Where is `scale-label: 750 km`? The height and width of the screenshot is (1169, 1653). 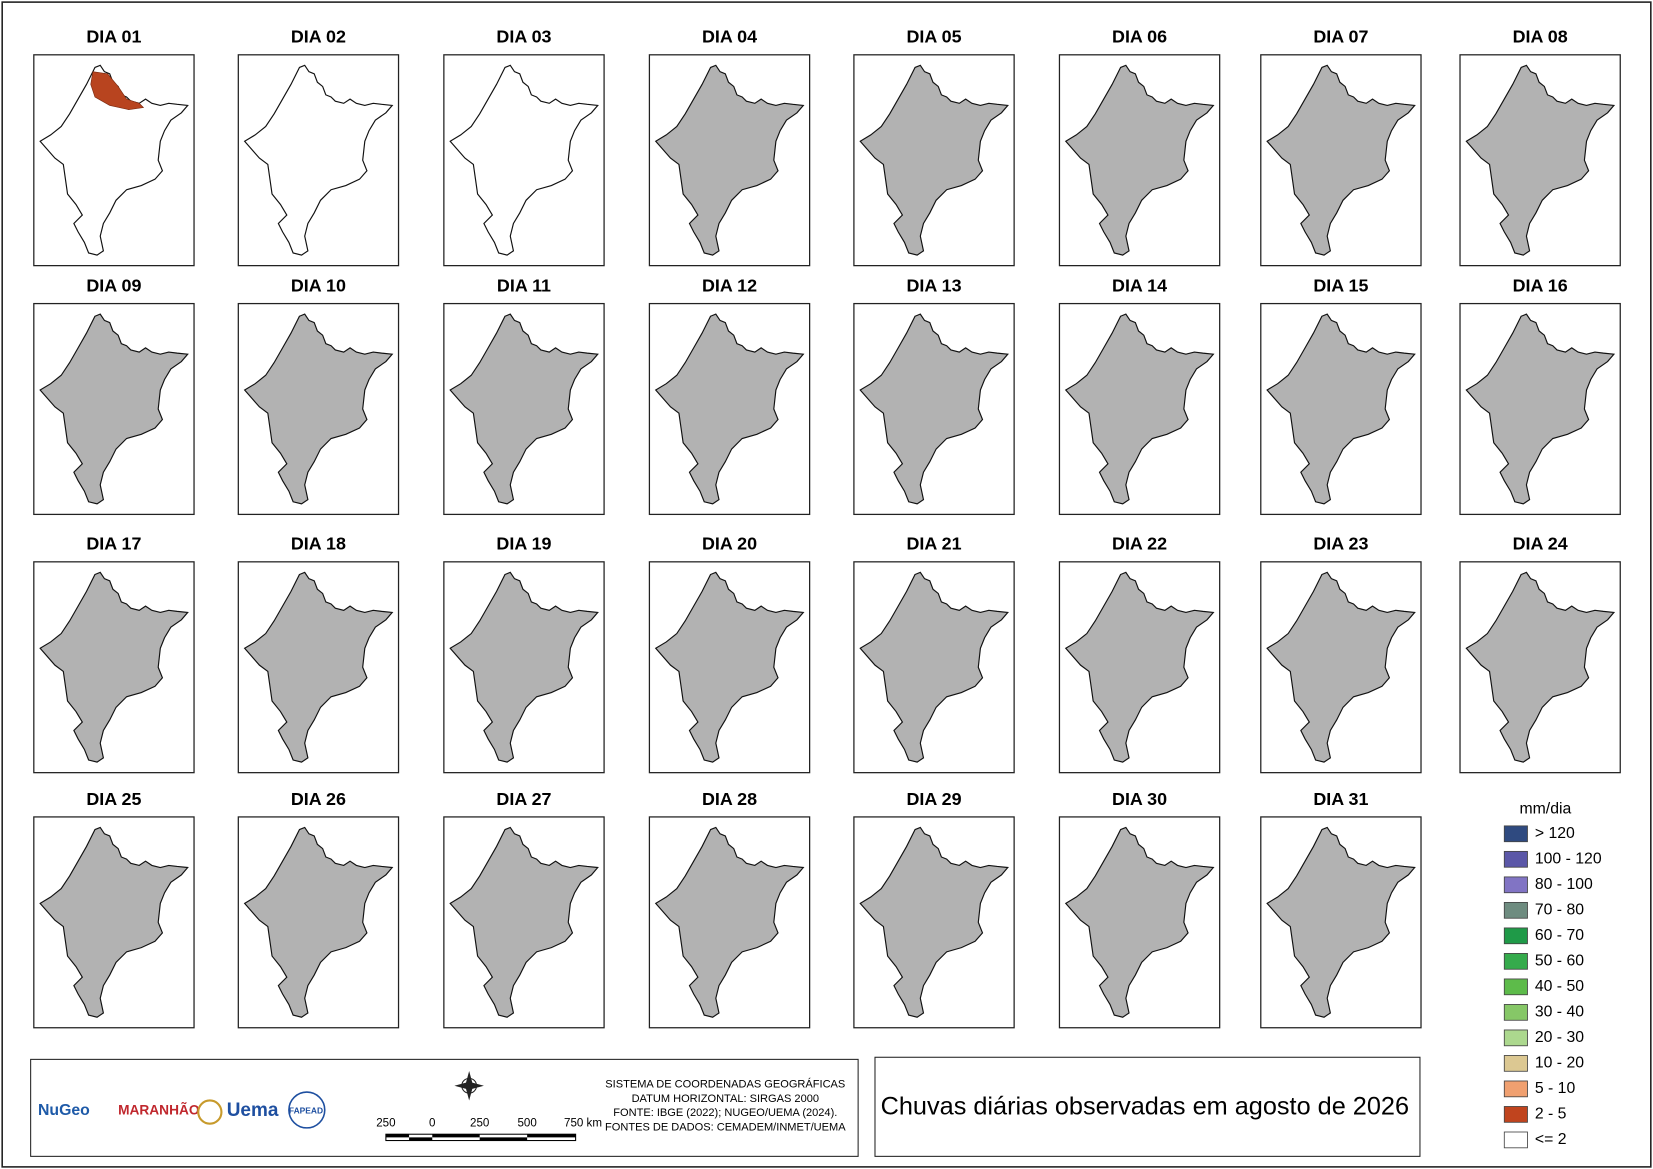 scale-label: 750 km is located at coordinates (583, 1124).